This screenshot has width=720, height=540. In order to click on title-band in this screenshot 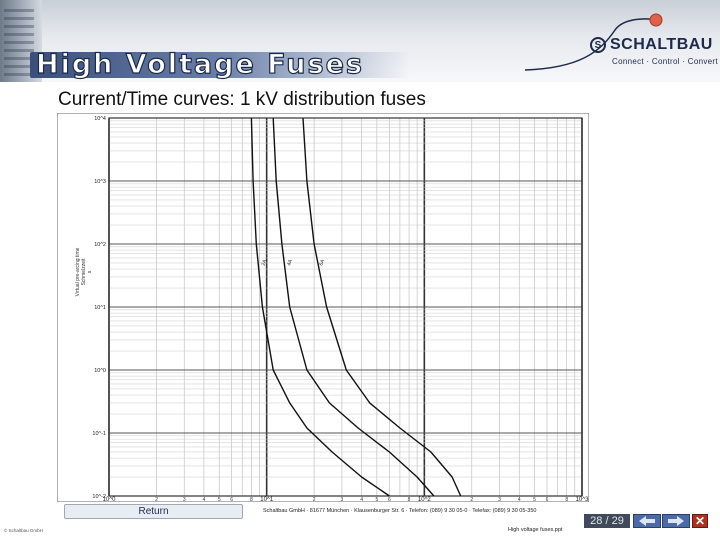, I will do `click(220, 65)`.